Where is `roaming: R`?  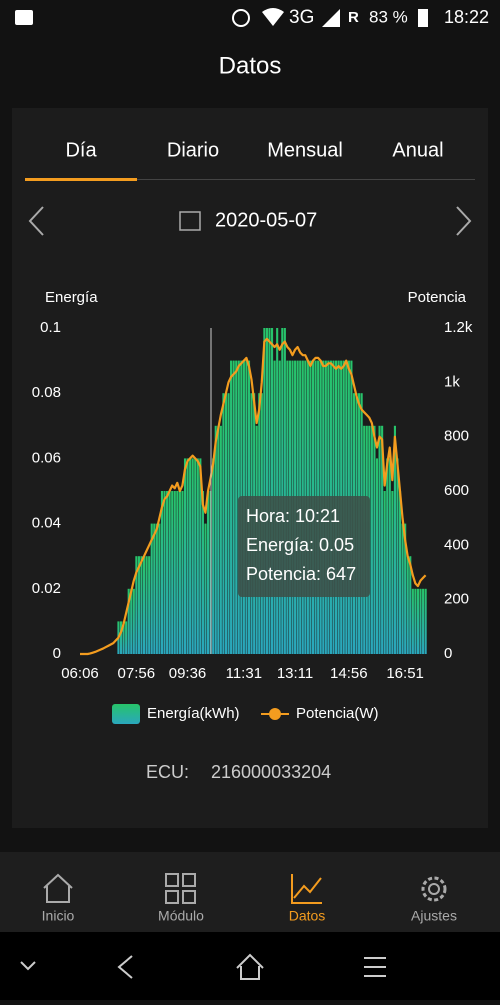 roaming: R is located at coordinates (353, 17).